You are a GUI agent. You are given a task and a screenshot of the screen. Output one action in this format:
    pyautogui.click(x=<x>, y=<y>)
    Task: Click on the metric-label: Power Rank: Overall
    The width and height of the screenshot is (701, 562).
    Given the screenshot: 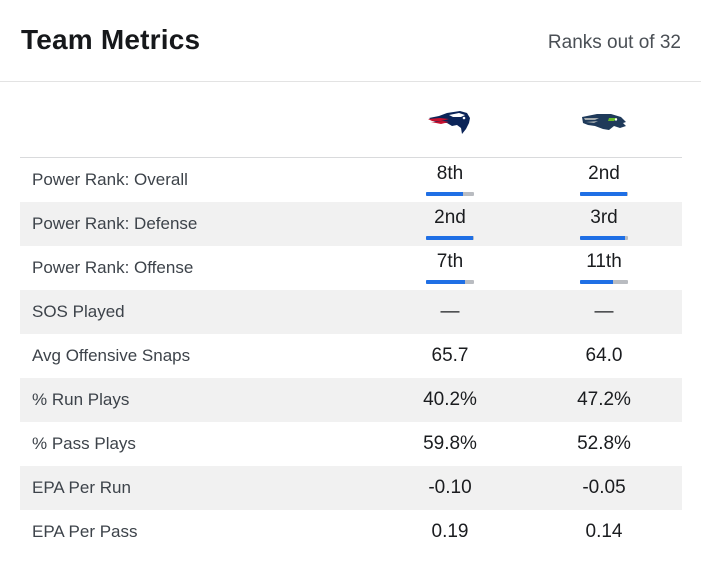 What is the action you would take?
    pyautogui.click(x=110, y=179)
    